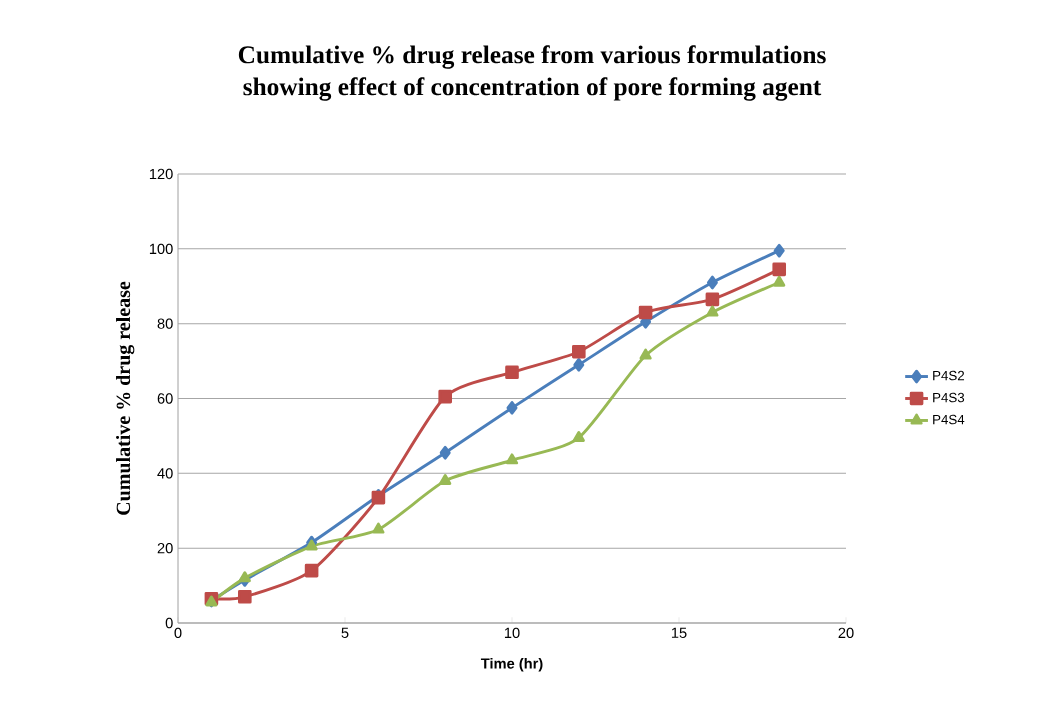 The image size is (1041, 718). What do you see at coordinates (165, 473) in the screenshot?
I see `y-tick-label: 40` at bounding box center [165, 473].